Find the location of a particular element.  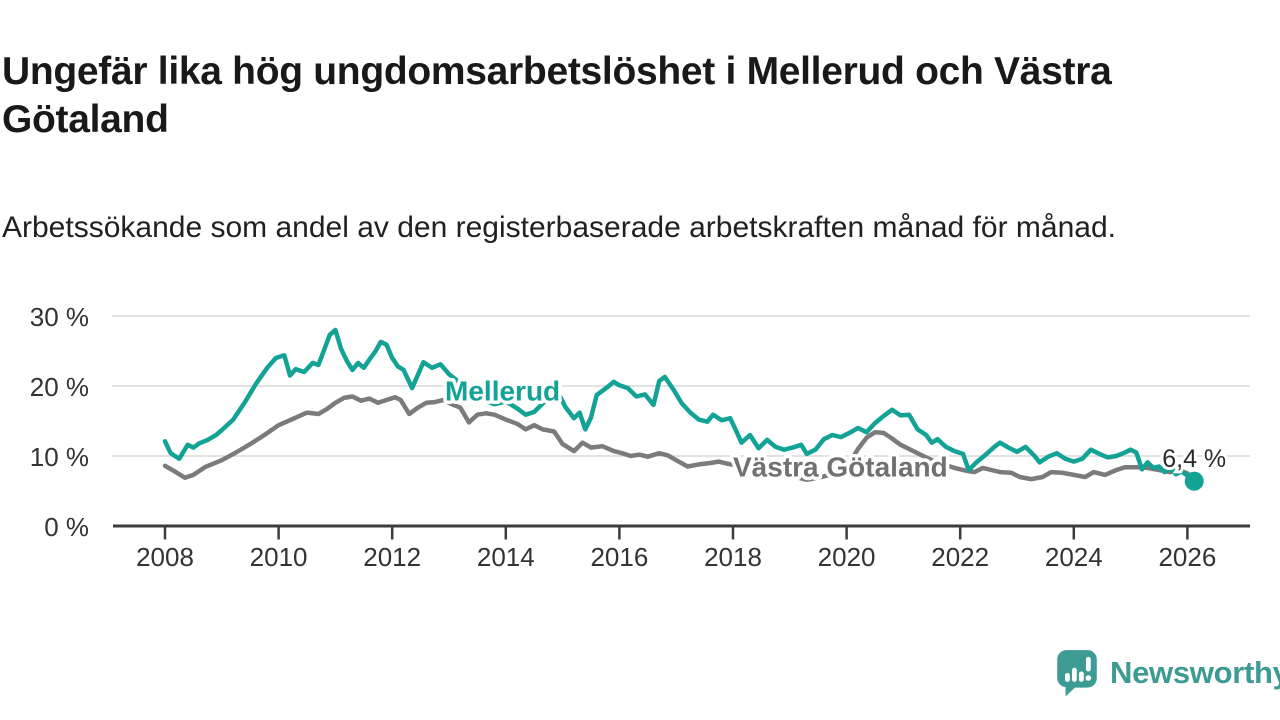

y-tick-label: 20 % is located at coordinates (59, 387).